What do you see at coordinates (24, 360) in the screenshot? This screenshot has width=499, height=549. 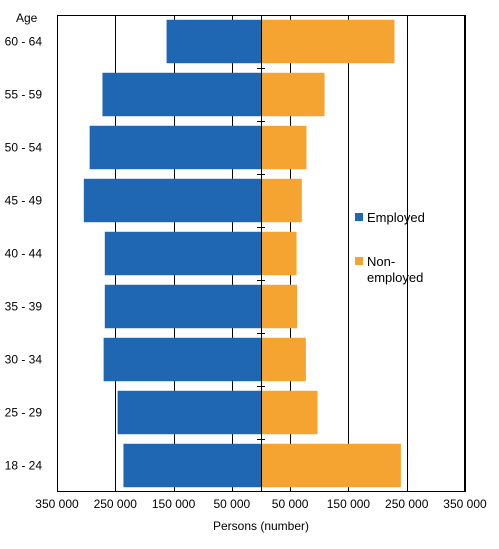 I see `y-tick-label: 30 - 34` at bounding box center [24, 360].